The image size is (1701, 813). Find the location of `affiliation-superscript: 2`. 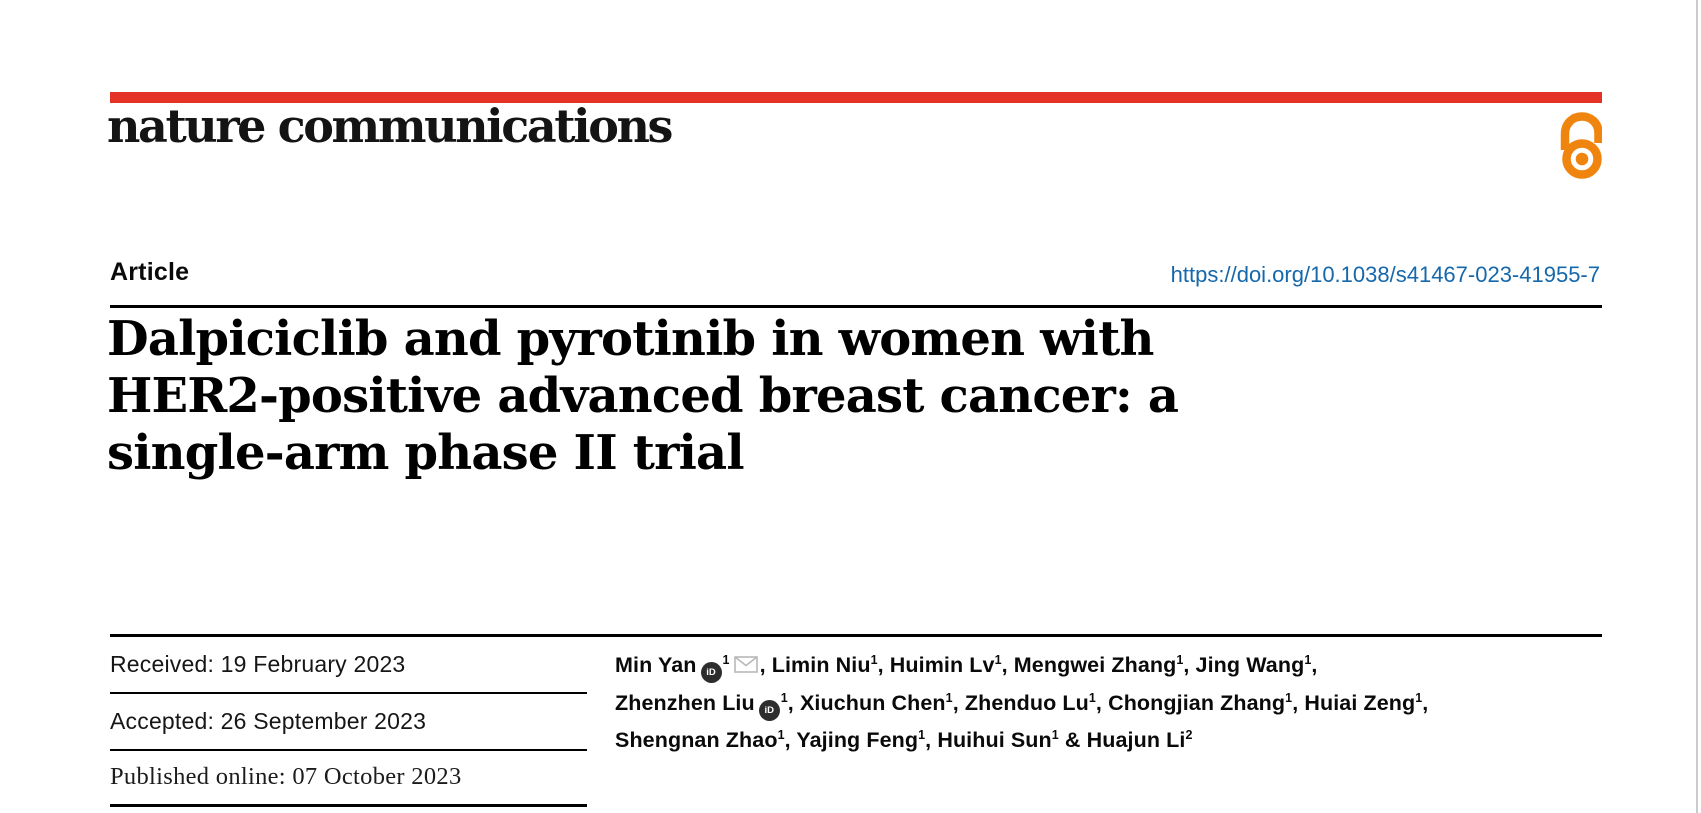

affiliation-superscript: 2 is located at coordinates (1189, 734).